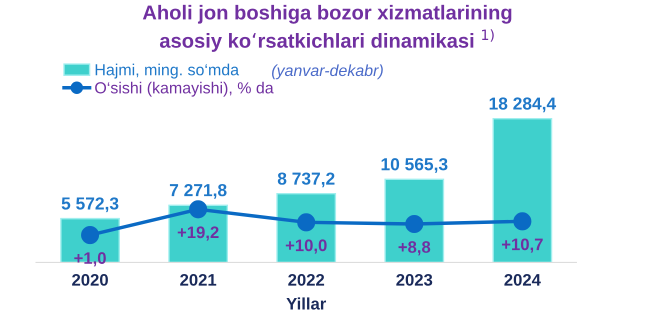  I want to click on data-label: 18 284,4, so click(523, 104).